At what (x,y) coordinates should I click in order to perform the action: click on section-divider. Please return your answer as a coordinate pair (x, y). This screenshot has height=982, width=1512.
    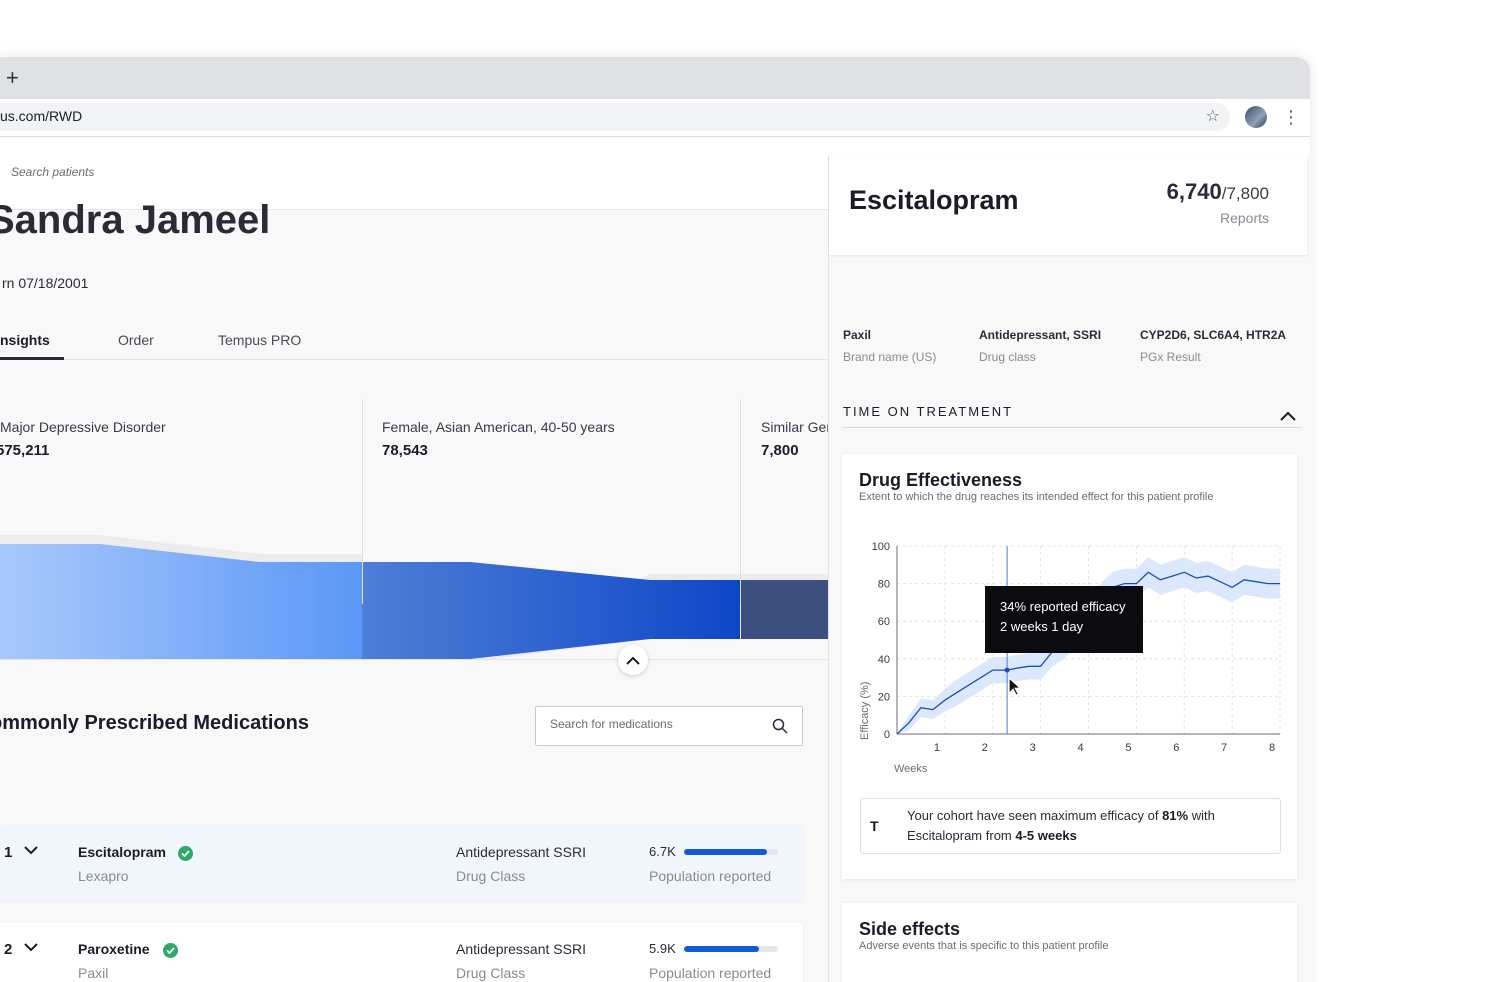
    Looking at the image, I should click on (1072, 427).